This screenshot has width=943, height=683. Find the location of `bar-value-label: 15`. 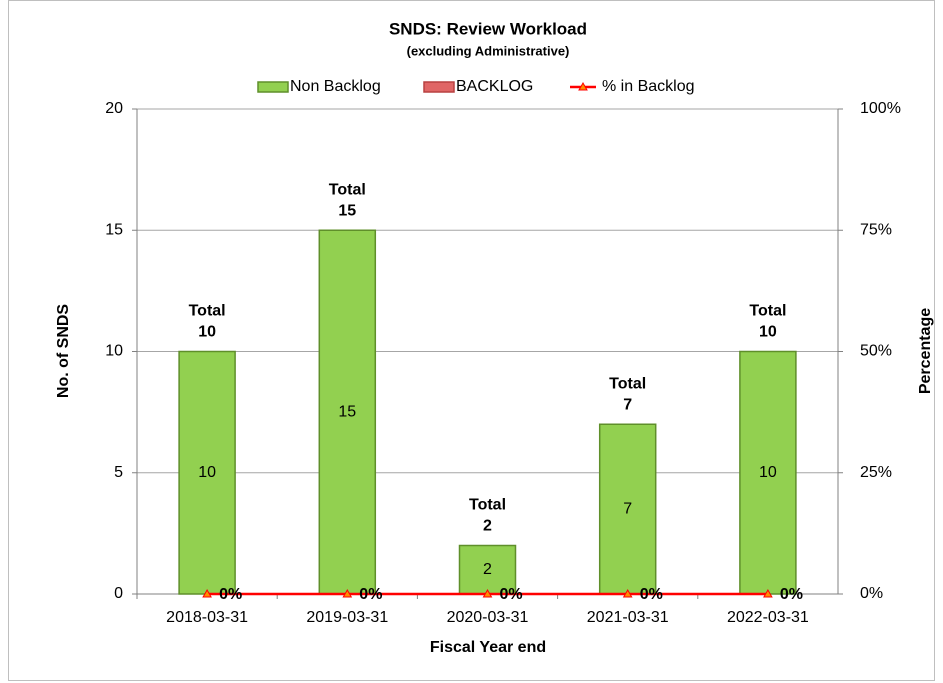

bar-value-label: 15 is located at coordinates (347, 411).